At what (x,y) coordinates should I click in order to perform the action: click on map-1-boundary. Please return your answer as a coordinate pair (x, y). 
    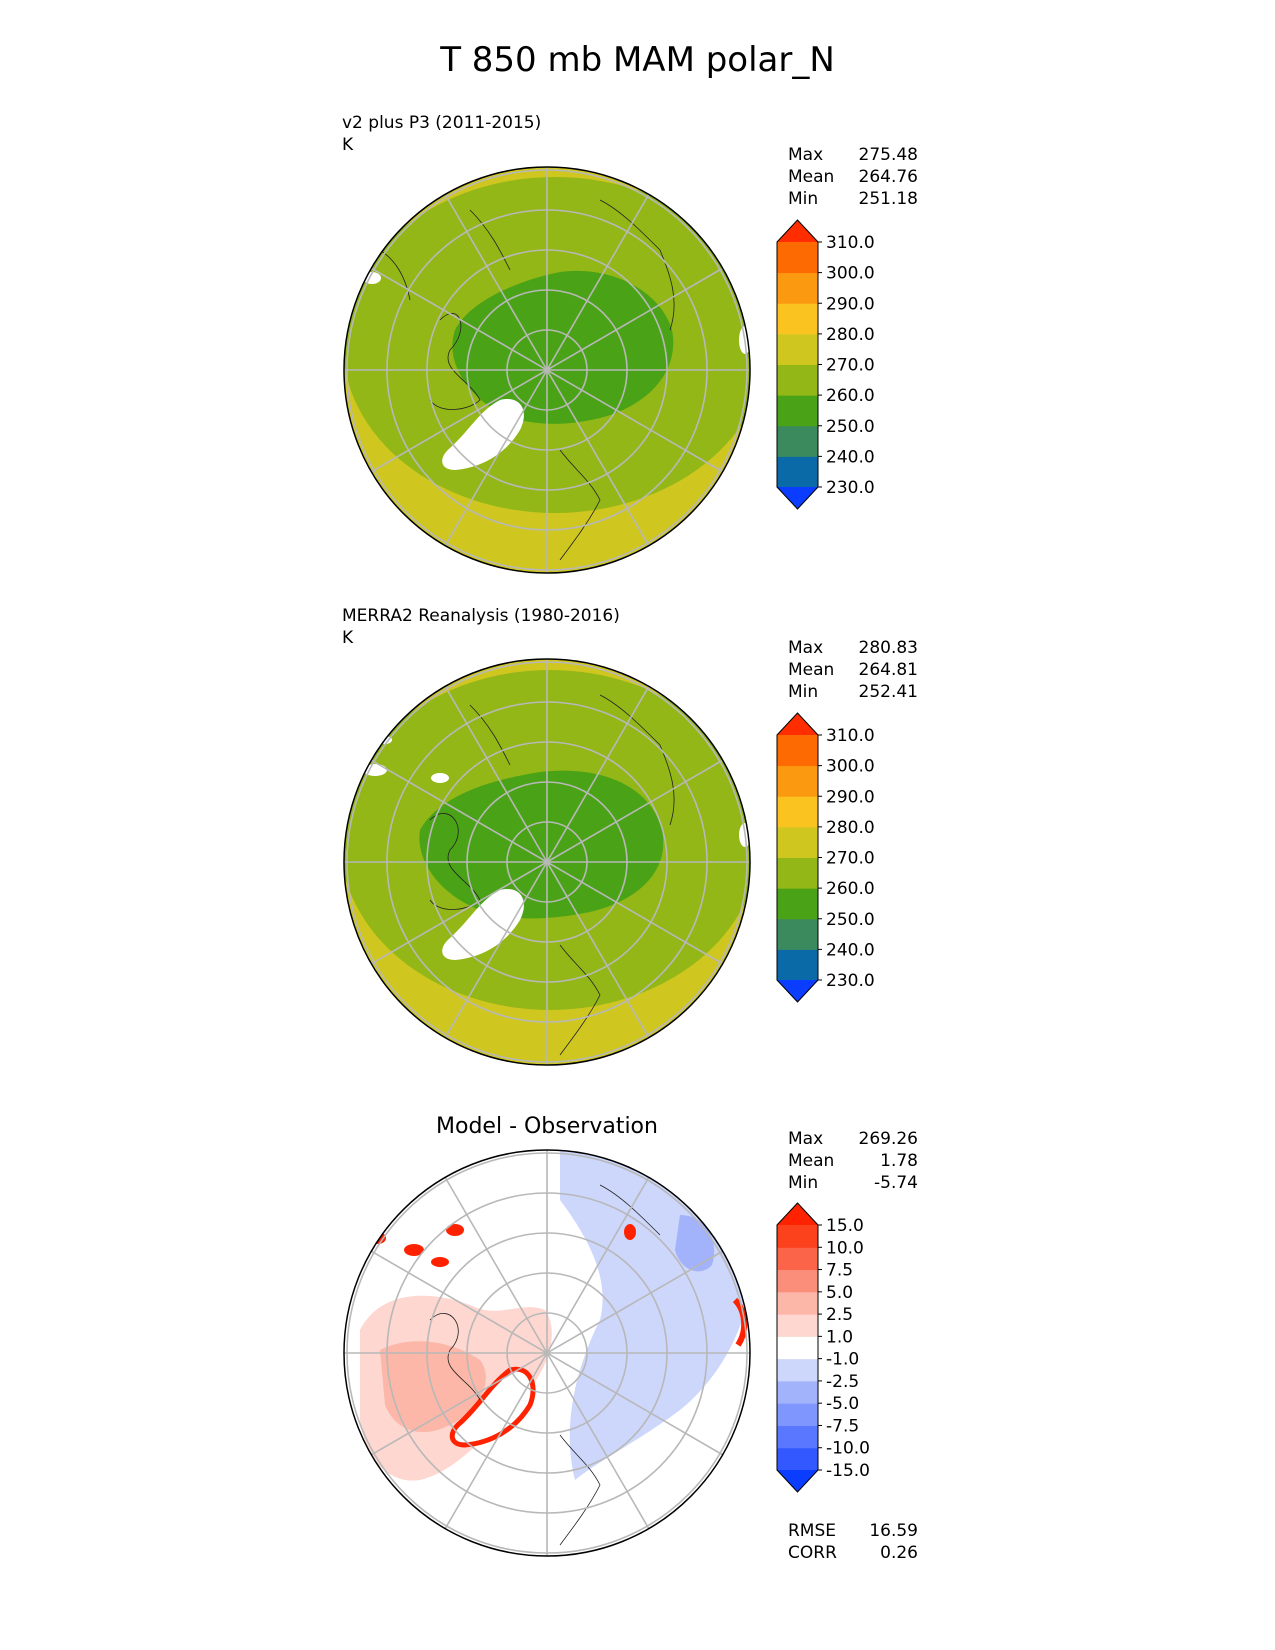
    Looking at the image, I should click on (547, 370).